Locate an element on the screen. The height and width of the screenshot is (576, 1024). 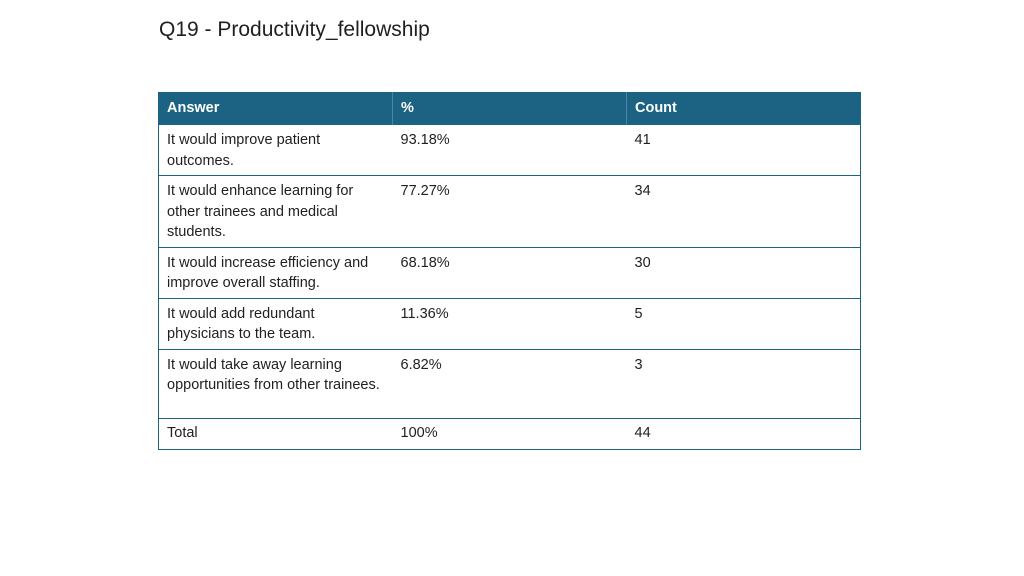
column-header-answer: Answer is located at coordinates (275, 108).